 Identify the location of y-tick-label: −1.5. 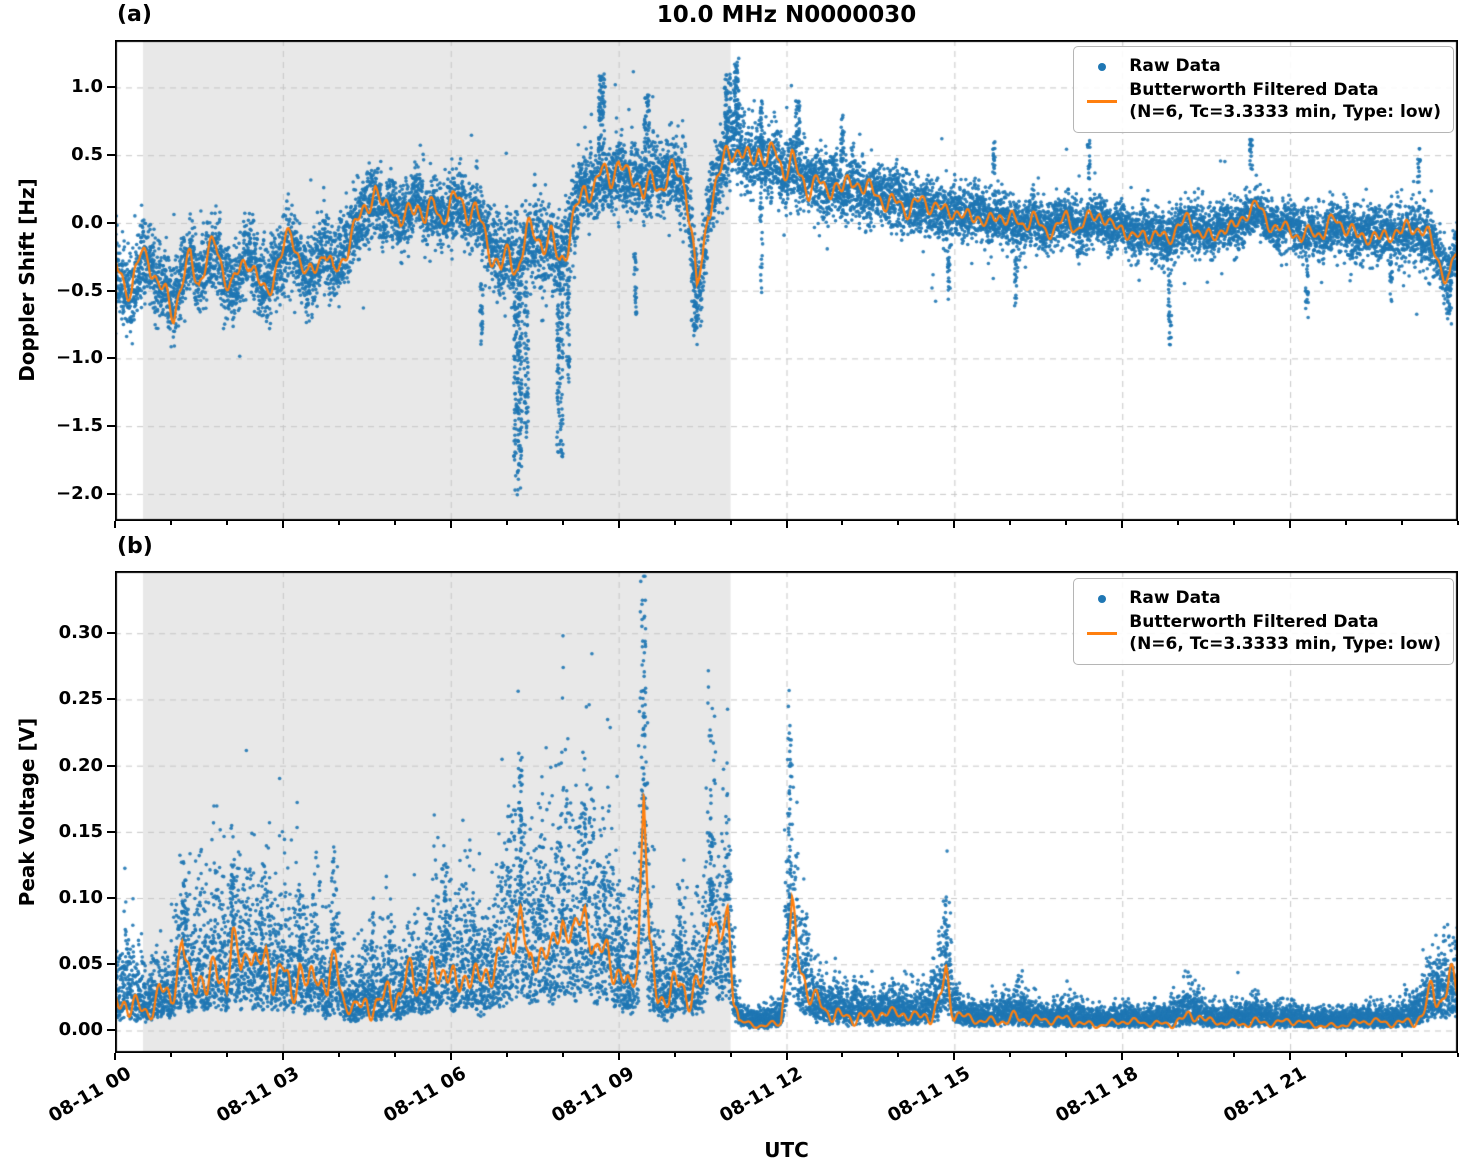
(79, 426).